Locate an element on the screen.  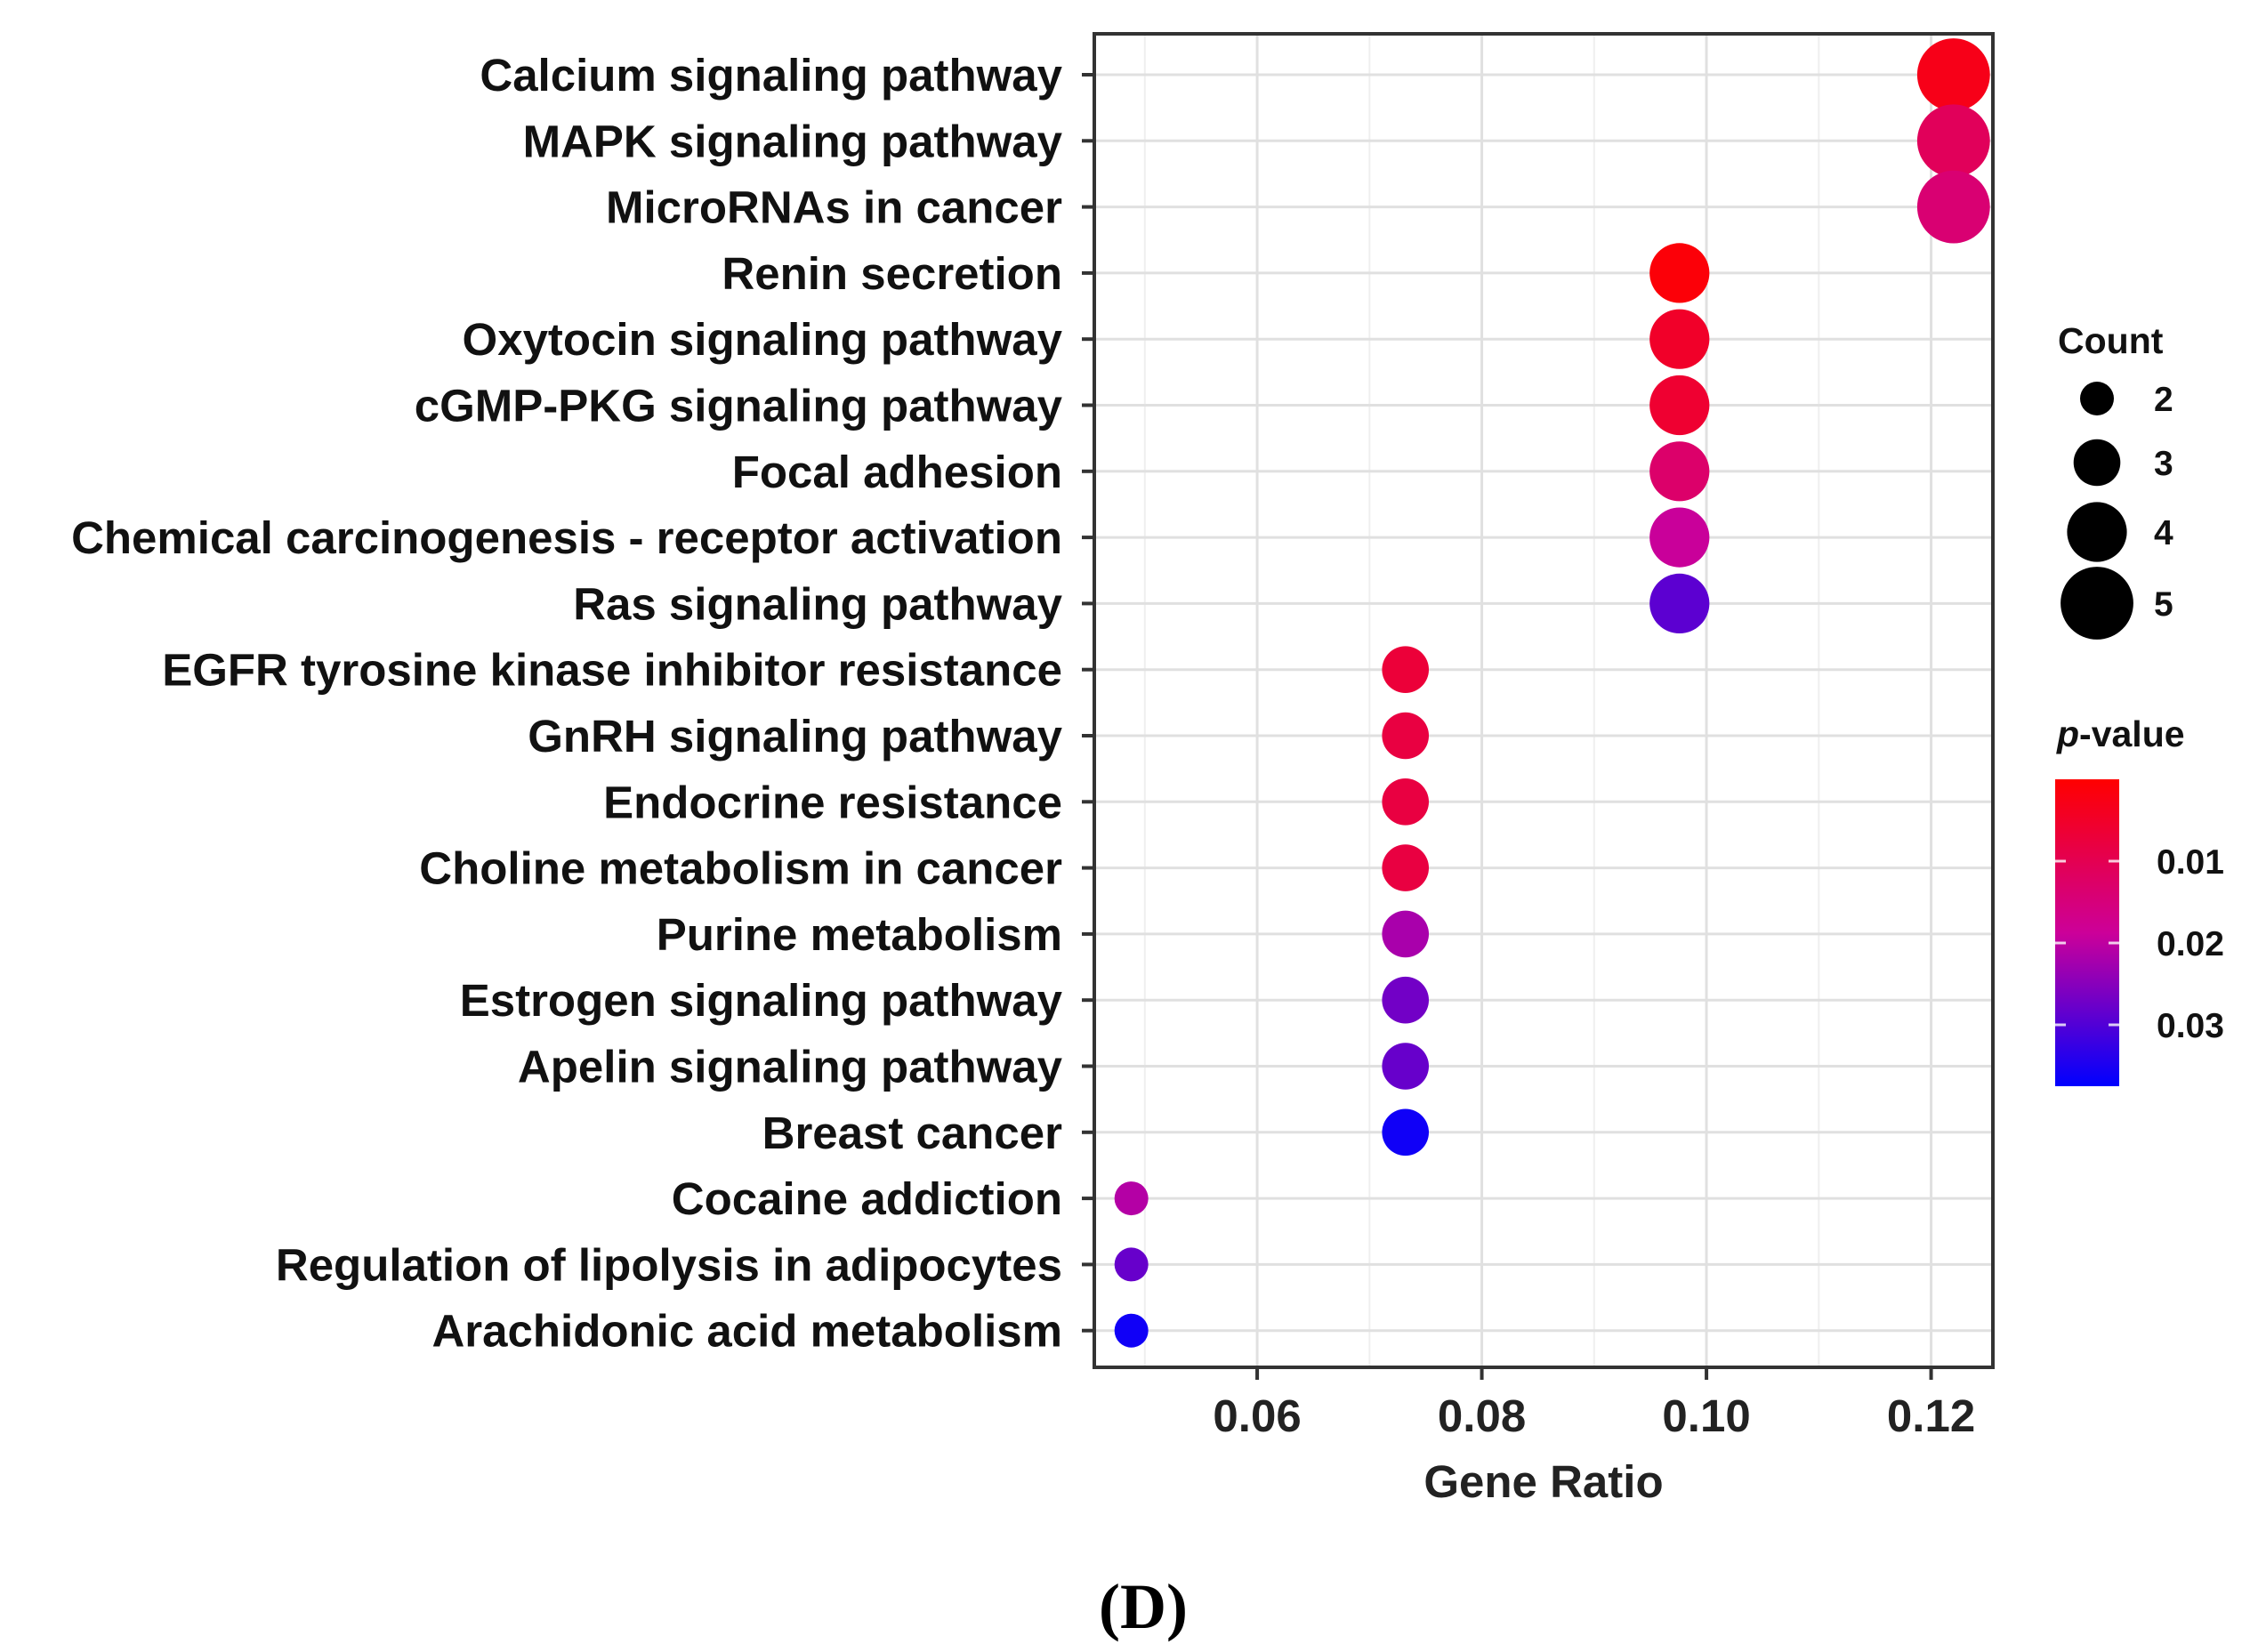
size-legend-label: 2 is located at coordinates (2164, 400).